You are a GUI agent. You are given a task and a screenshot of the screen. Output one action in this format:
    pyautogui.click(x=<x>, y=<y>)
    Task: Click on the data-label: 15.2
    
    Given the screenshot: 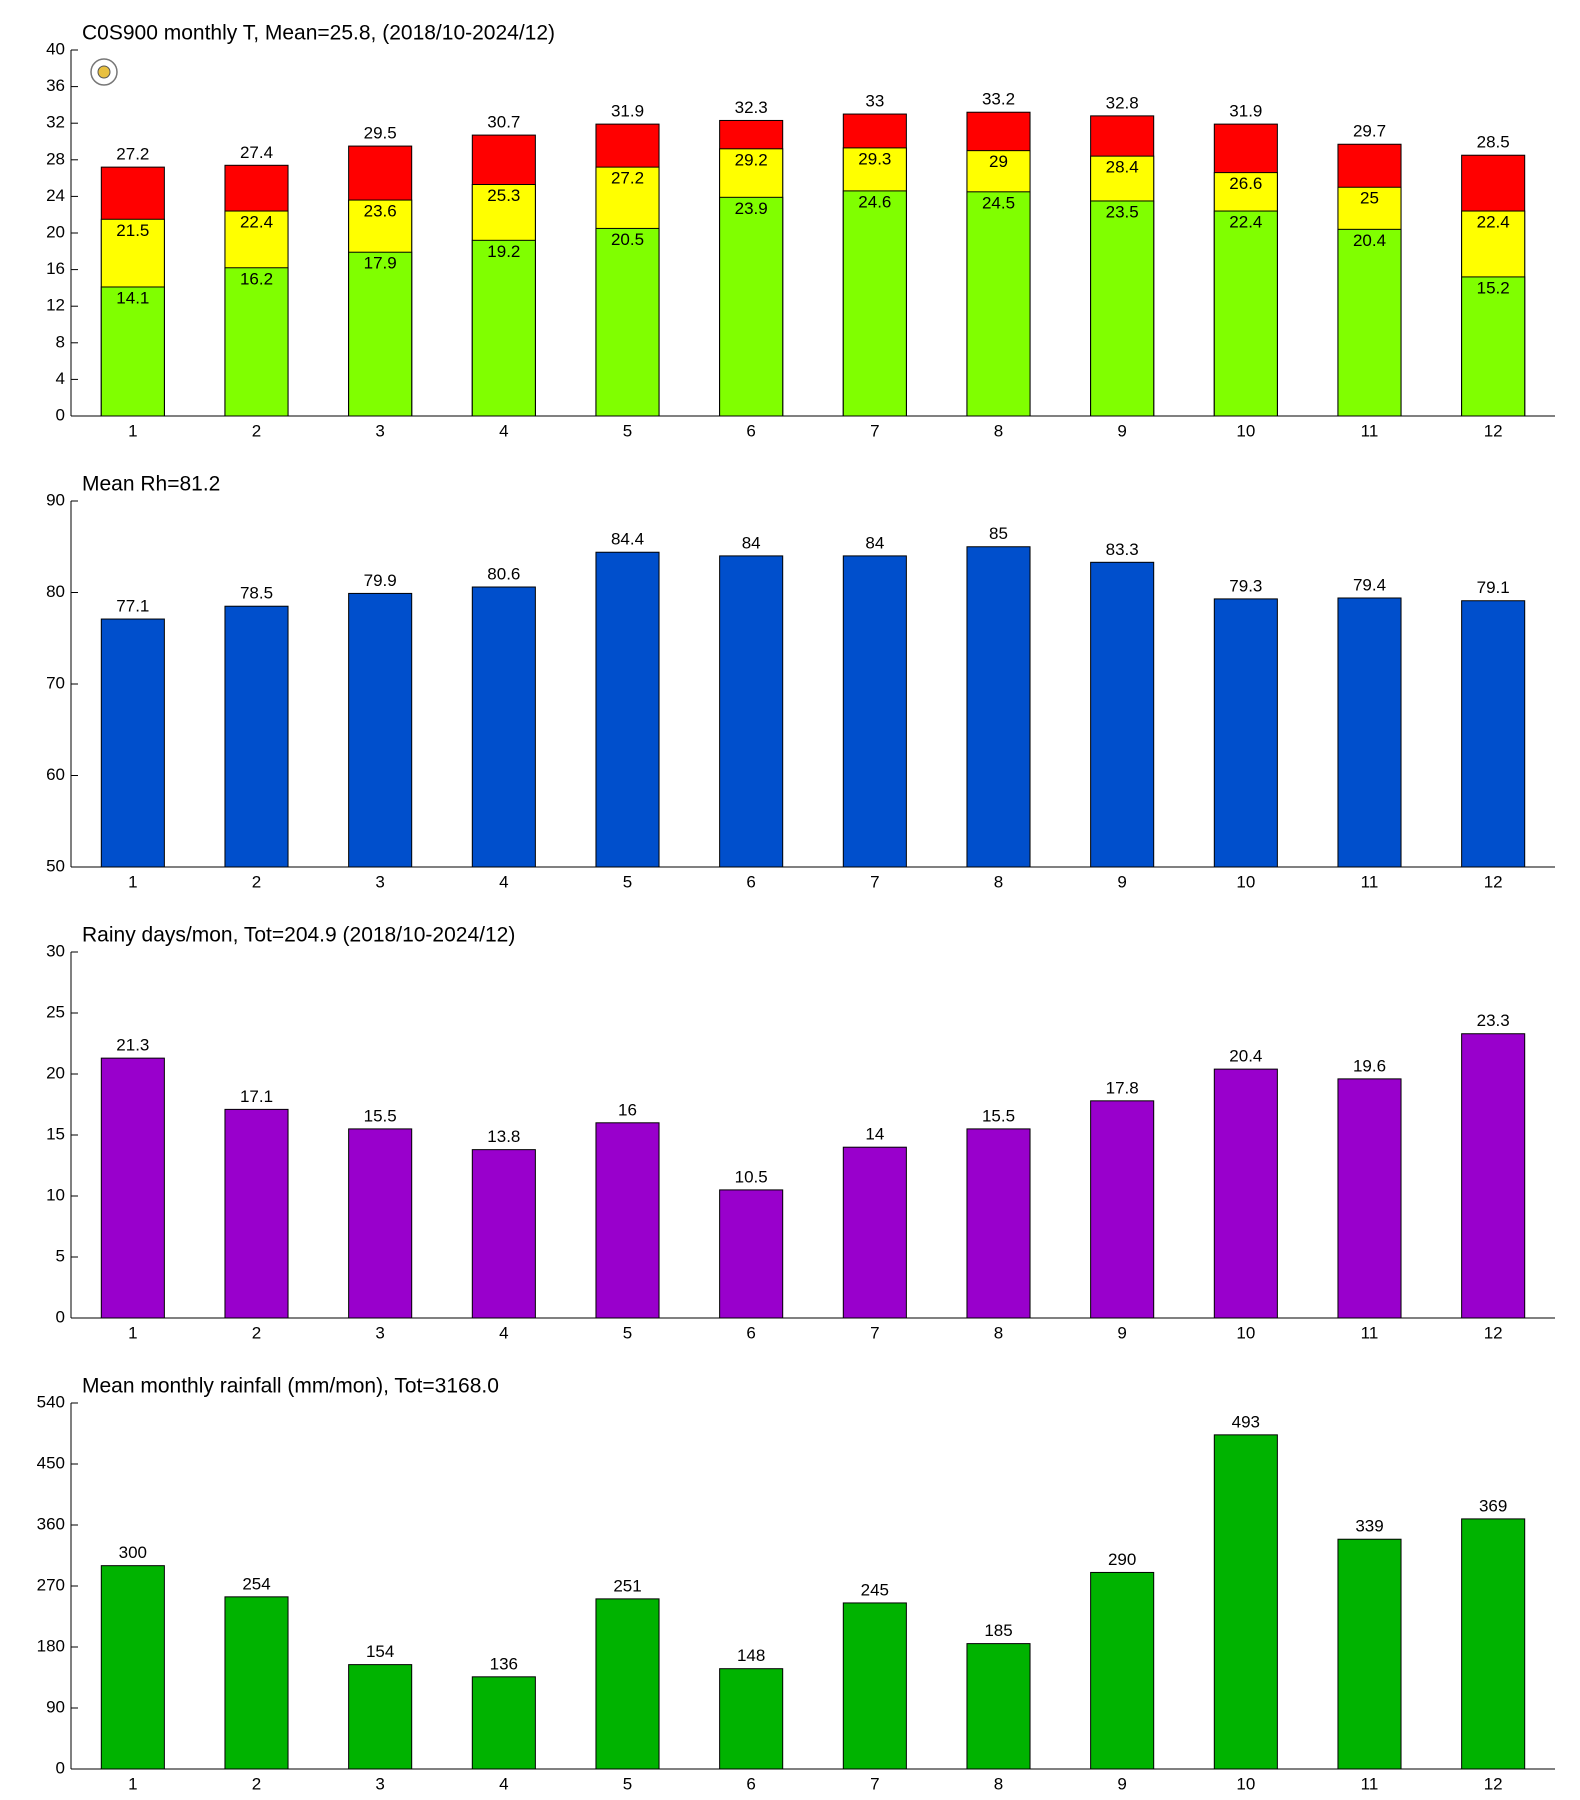 What is the action you would take?
    pyautogui.click(x=1493, y=287)
    